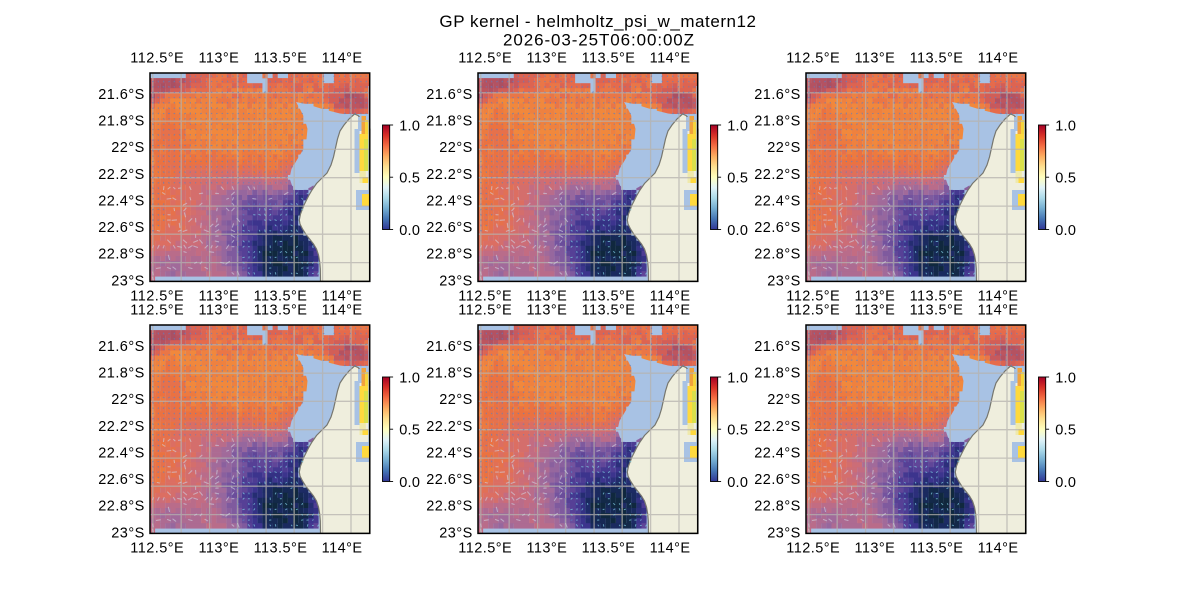  What do you see at coordinates (599, 40) in the screenshot?
I see `svg-text: 2026-03-25T06:00:00Z` at bounding box center [599, 40].